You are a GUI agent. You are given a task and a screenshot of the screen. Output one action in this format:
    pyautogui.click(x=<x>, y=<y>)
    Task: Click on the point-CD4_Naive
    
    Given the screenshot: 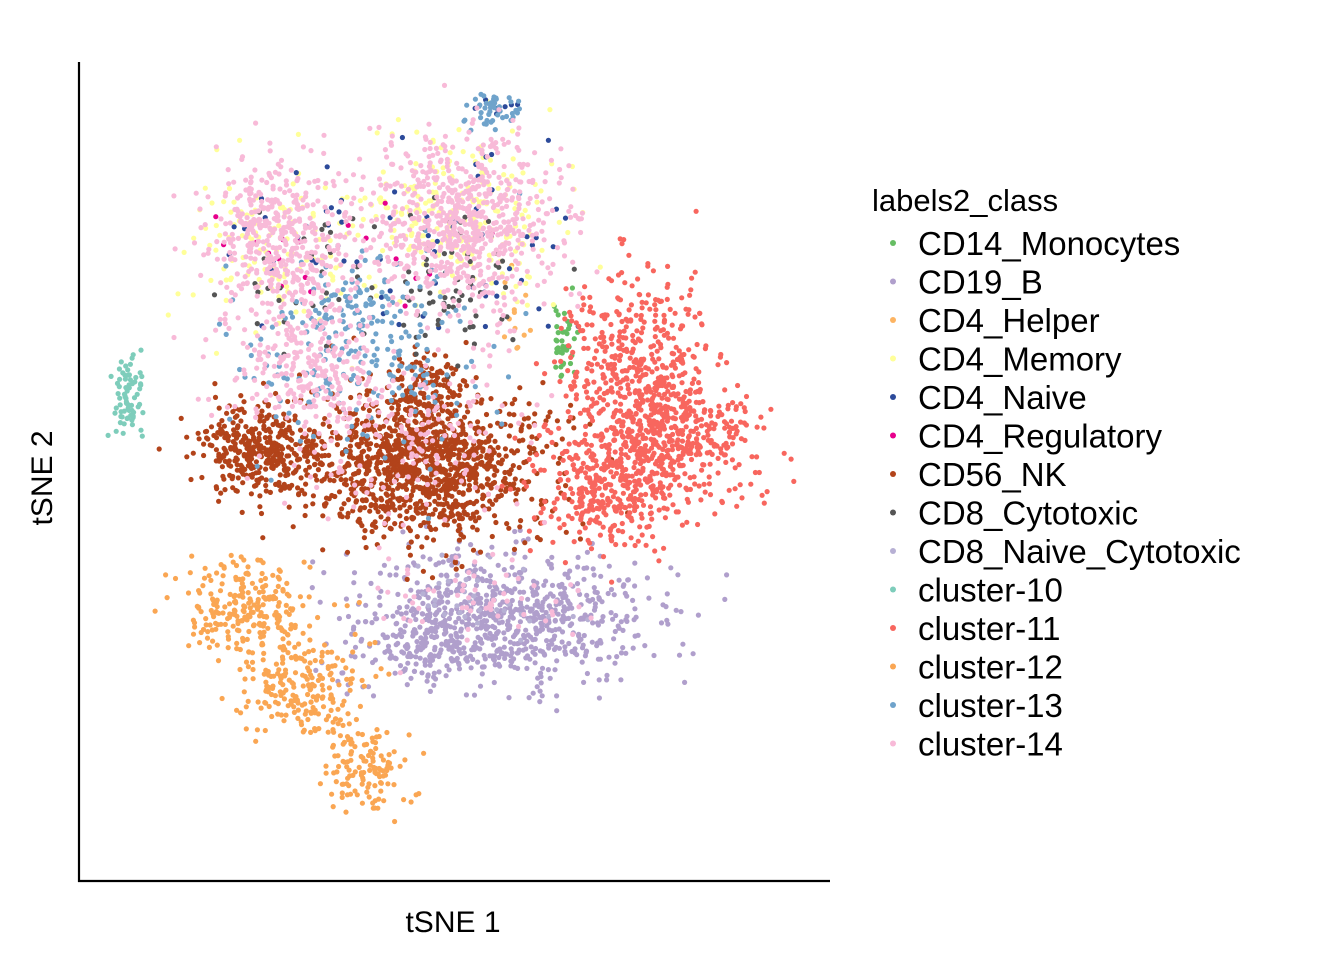 What is the action you would take?
    pyautogui.click(x=296, y=173)
    